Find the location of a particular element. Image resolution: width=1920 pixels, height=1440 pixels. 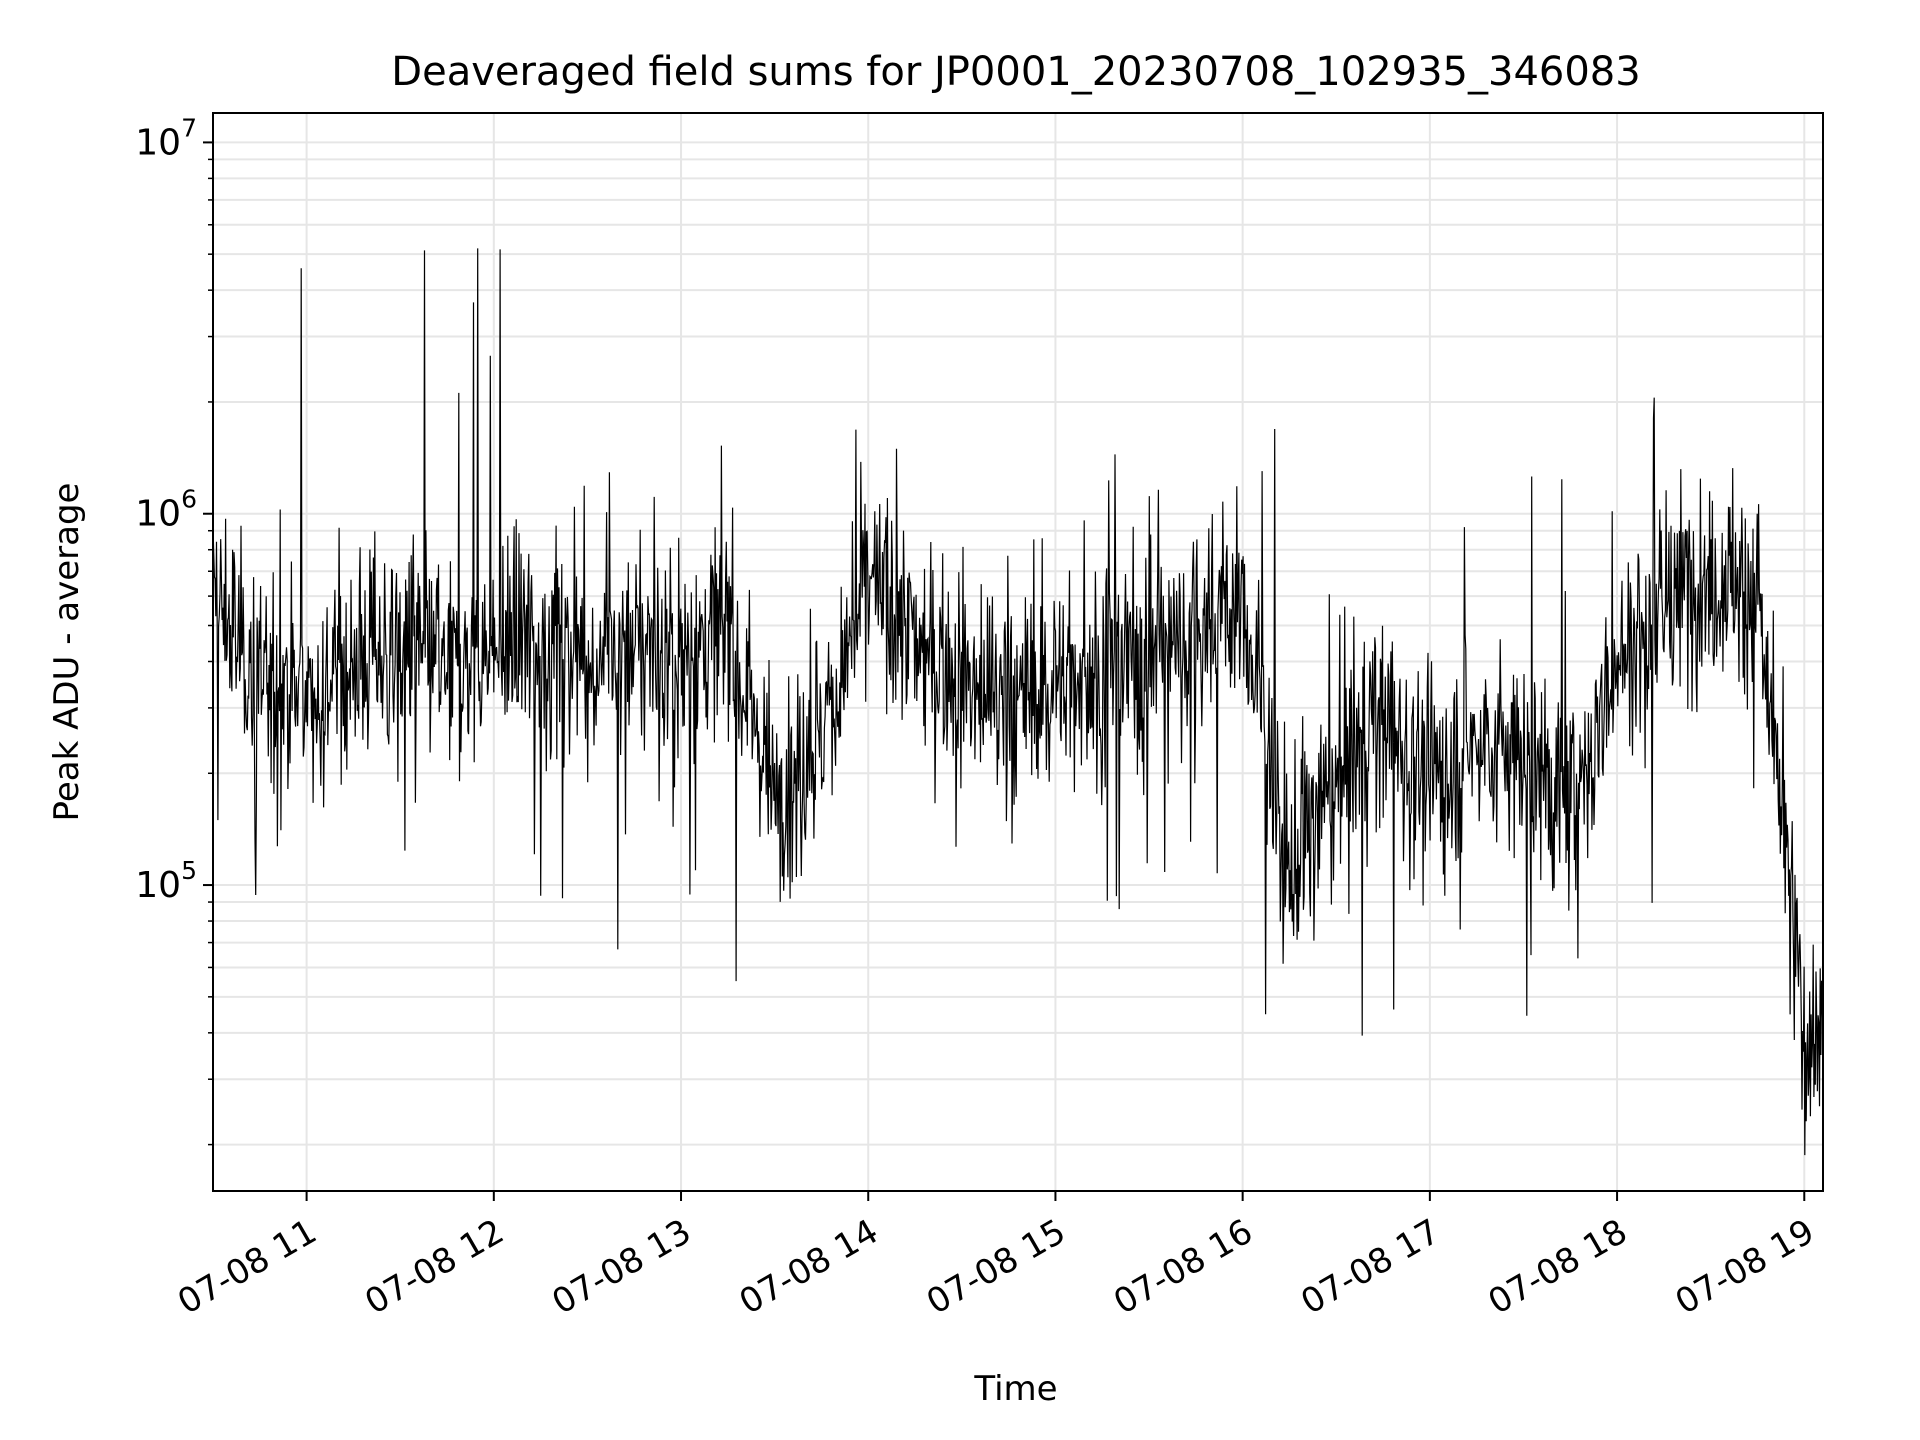

y-tick-label: 10⁵ is located at coordinates (166, 881).